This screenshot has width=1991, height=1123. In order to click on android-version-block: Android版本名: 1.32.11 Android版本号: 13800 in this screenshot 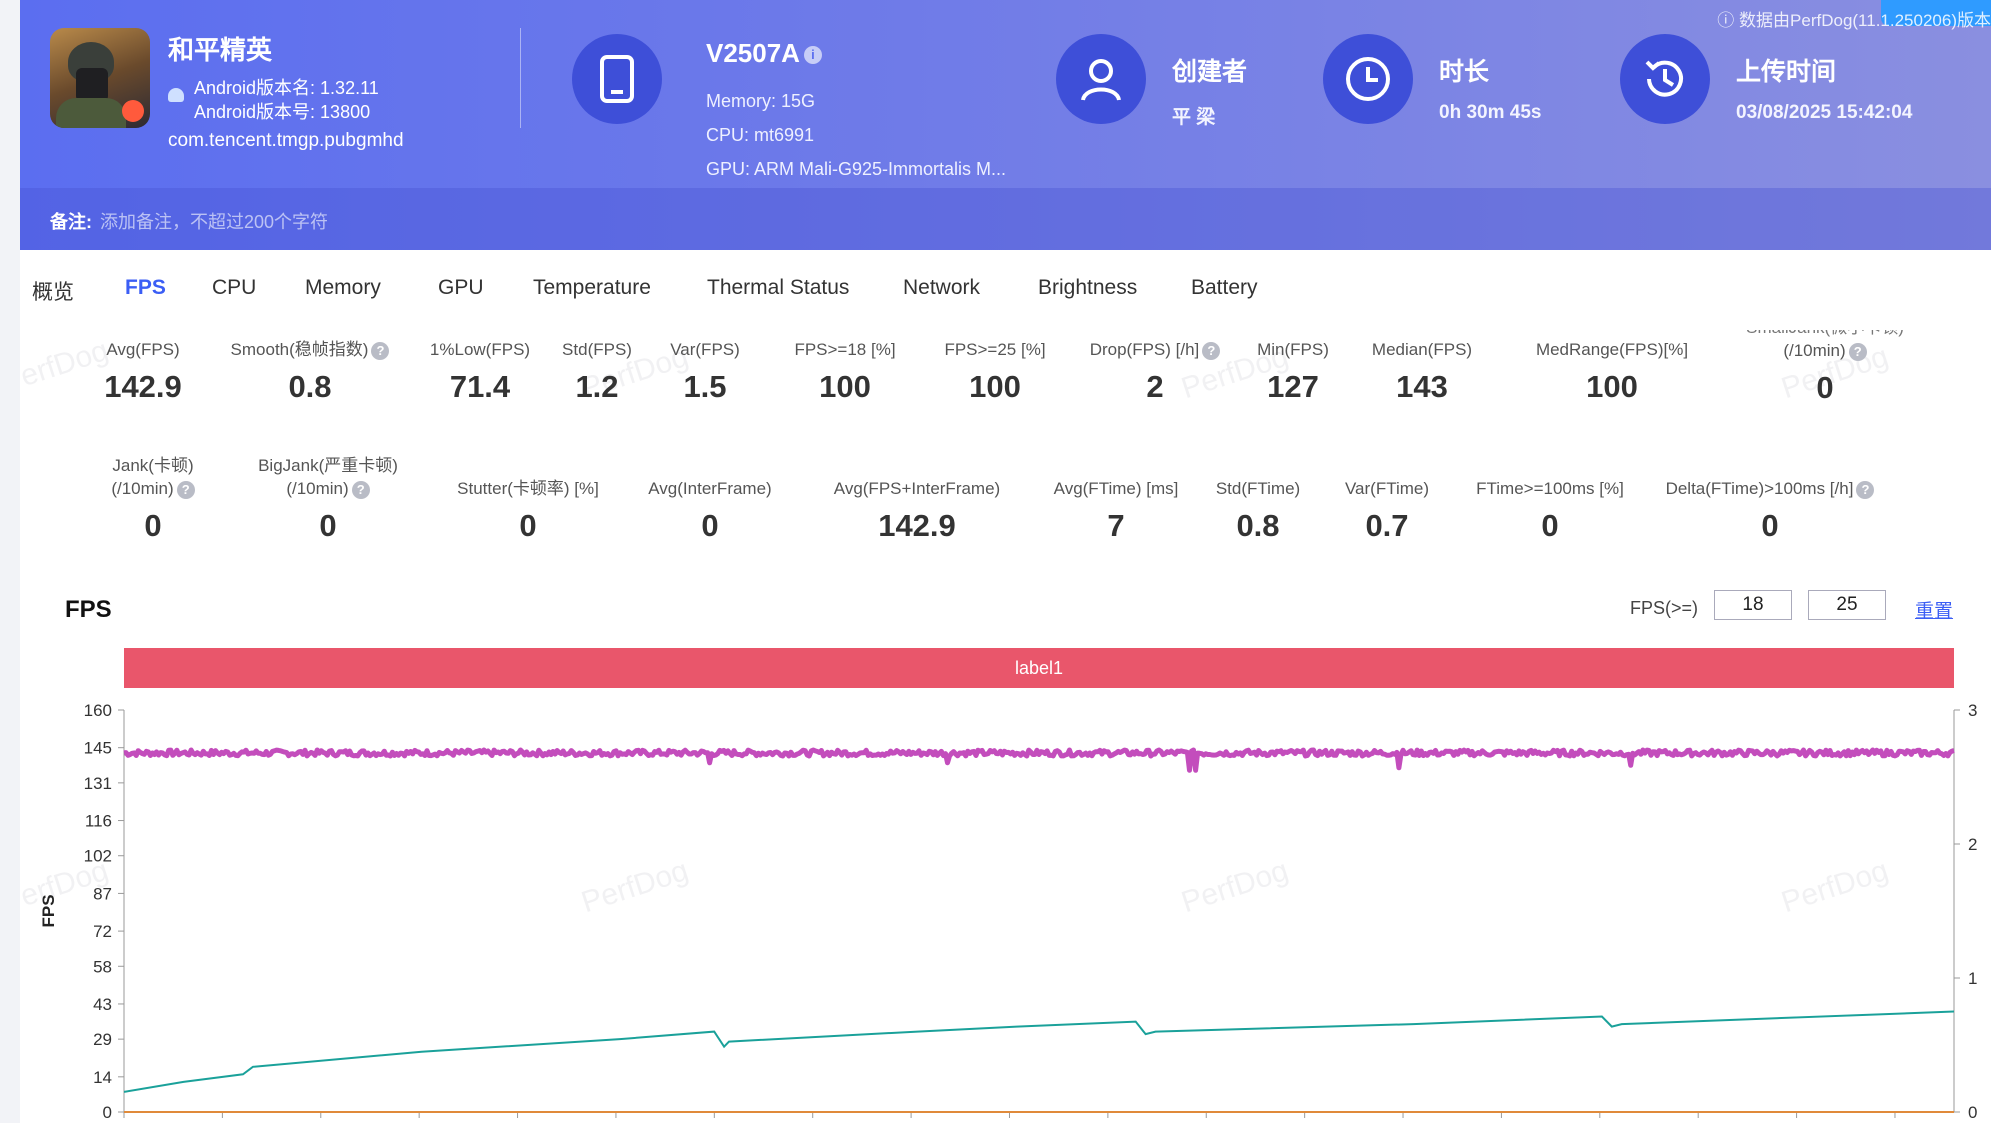, I will do `click(286, 100)`.